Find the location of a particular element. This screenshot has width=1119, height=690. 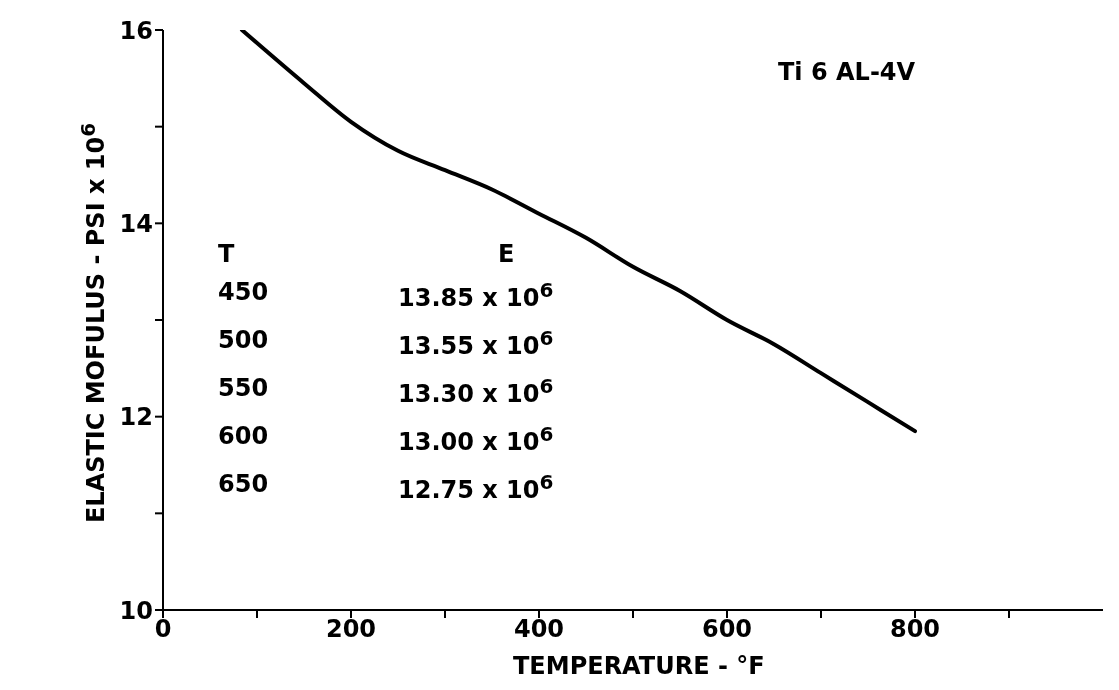

x-tick-label: 0 is located at coordinates (163, 629).